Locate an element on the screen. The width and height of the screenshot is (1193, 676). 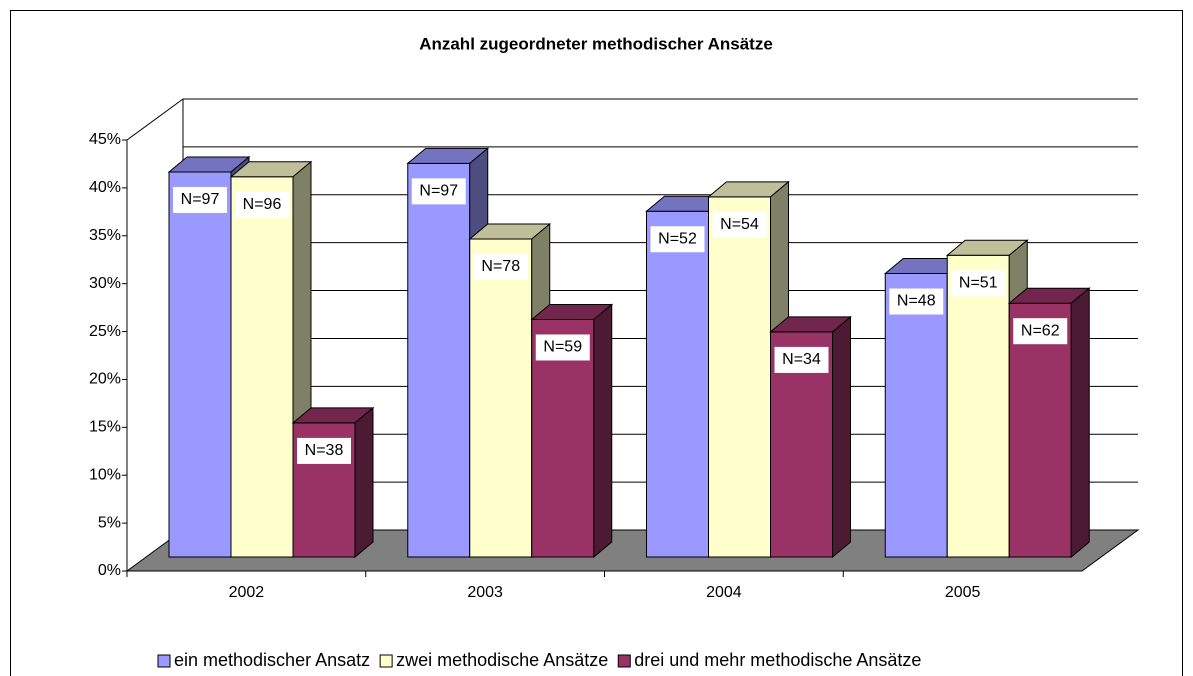
annotation: N=51 is located at coordinates (978, 283).